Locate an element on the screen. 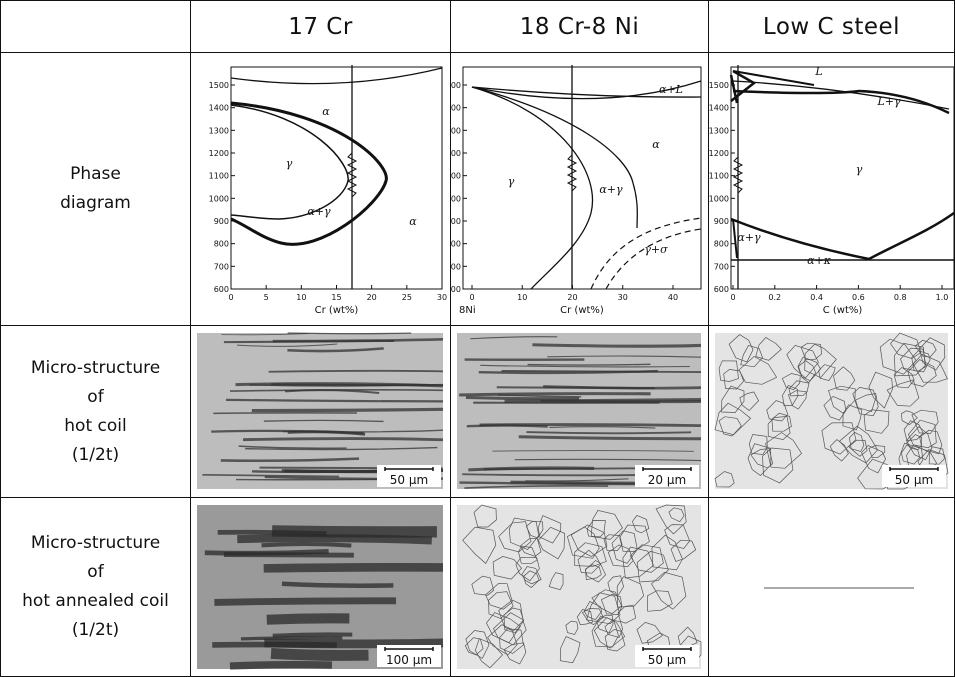 Image resolution: width=955 pixels, height=677 pixels. y-tick-label: 1500 is located at coordinates (719, 85).